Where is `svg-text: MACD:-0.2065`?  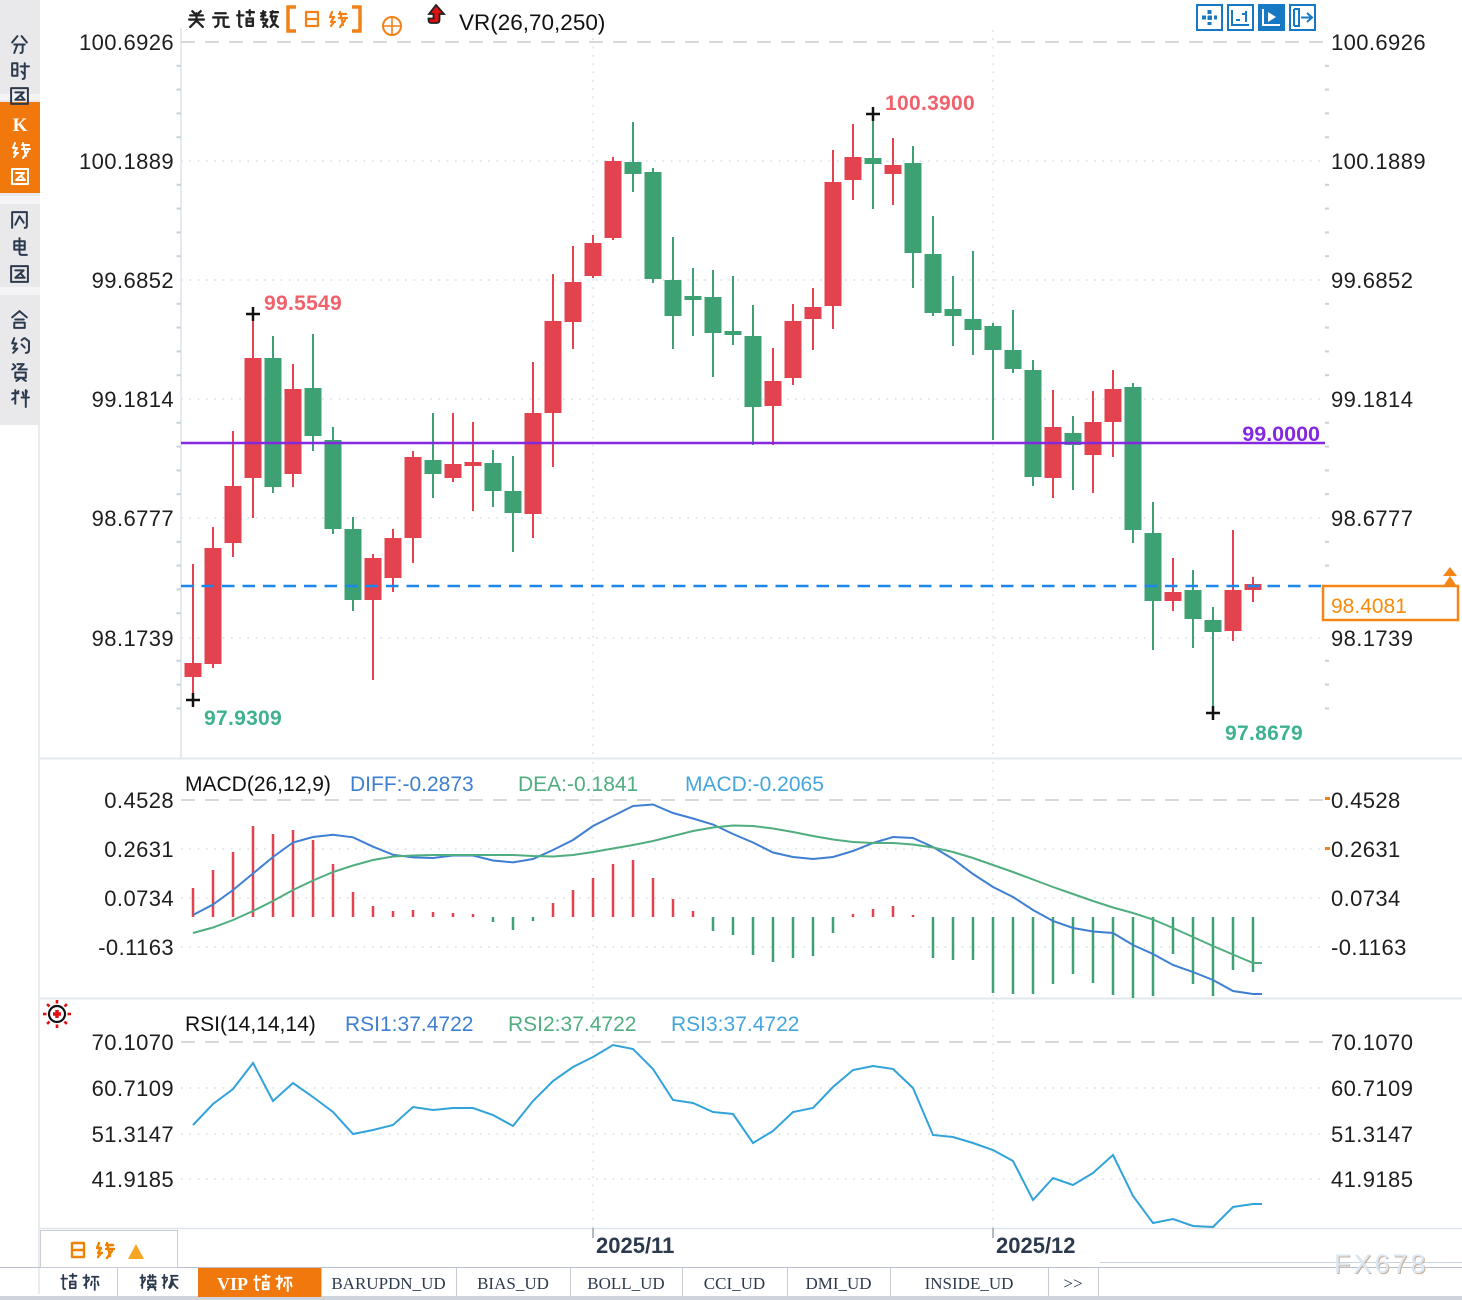
svg-text: MACD:-0.2065 is located at coordinates (754, 784).